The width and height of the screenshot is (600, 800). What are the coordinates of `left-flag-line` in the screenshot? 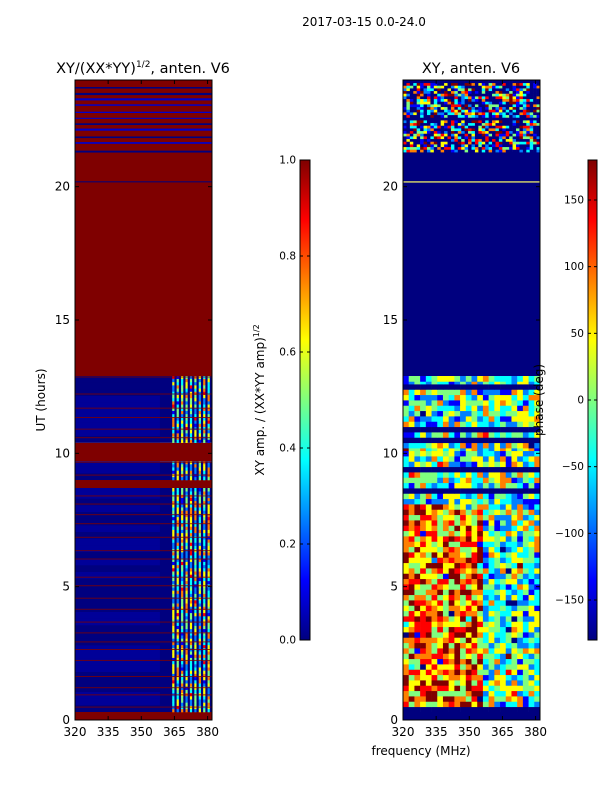 It's located at (143, 394).